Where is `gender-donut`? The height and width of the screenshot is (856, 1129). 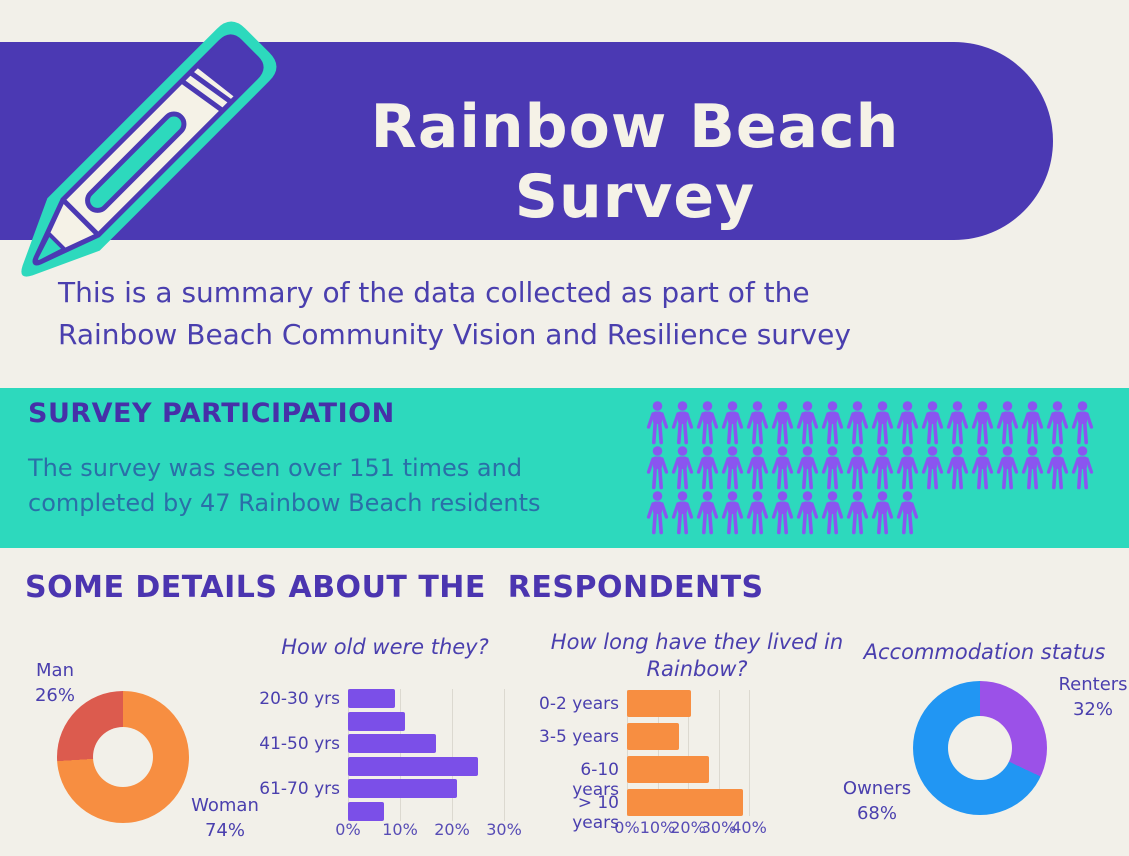
gender-donut is located at coordinates (123, 757).